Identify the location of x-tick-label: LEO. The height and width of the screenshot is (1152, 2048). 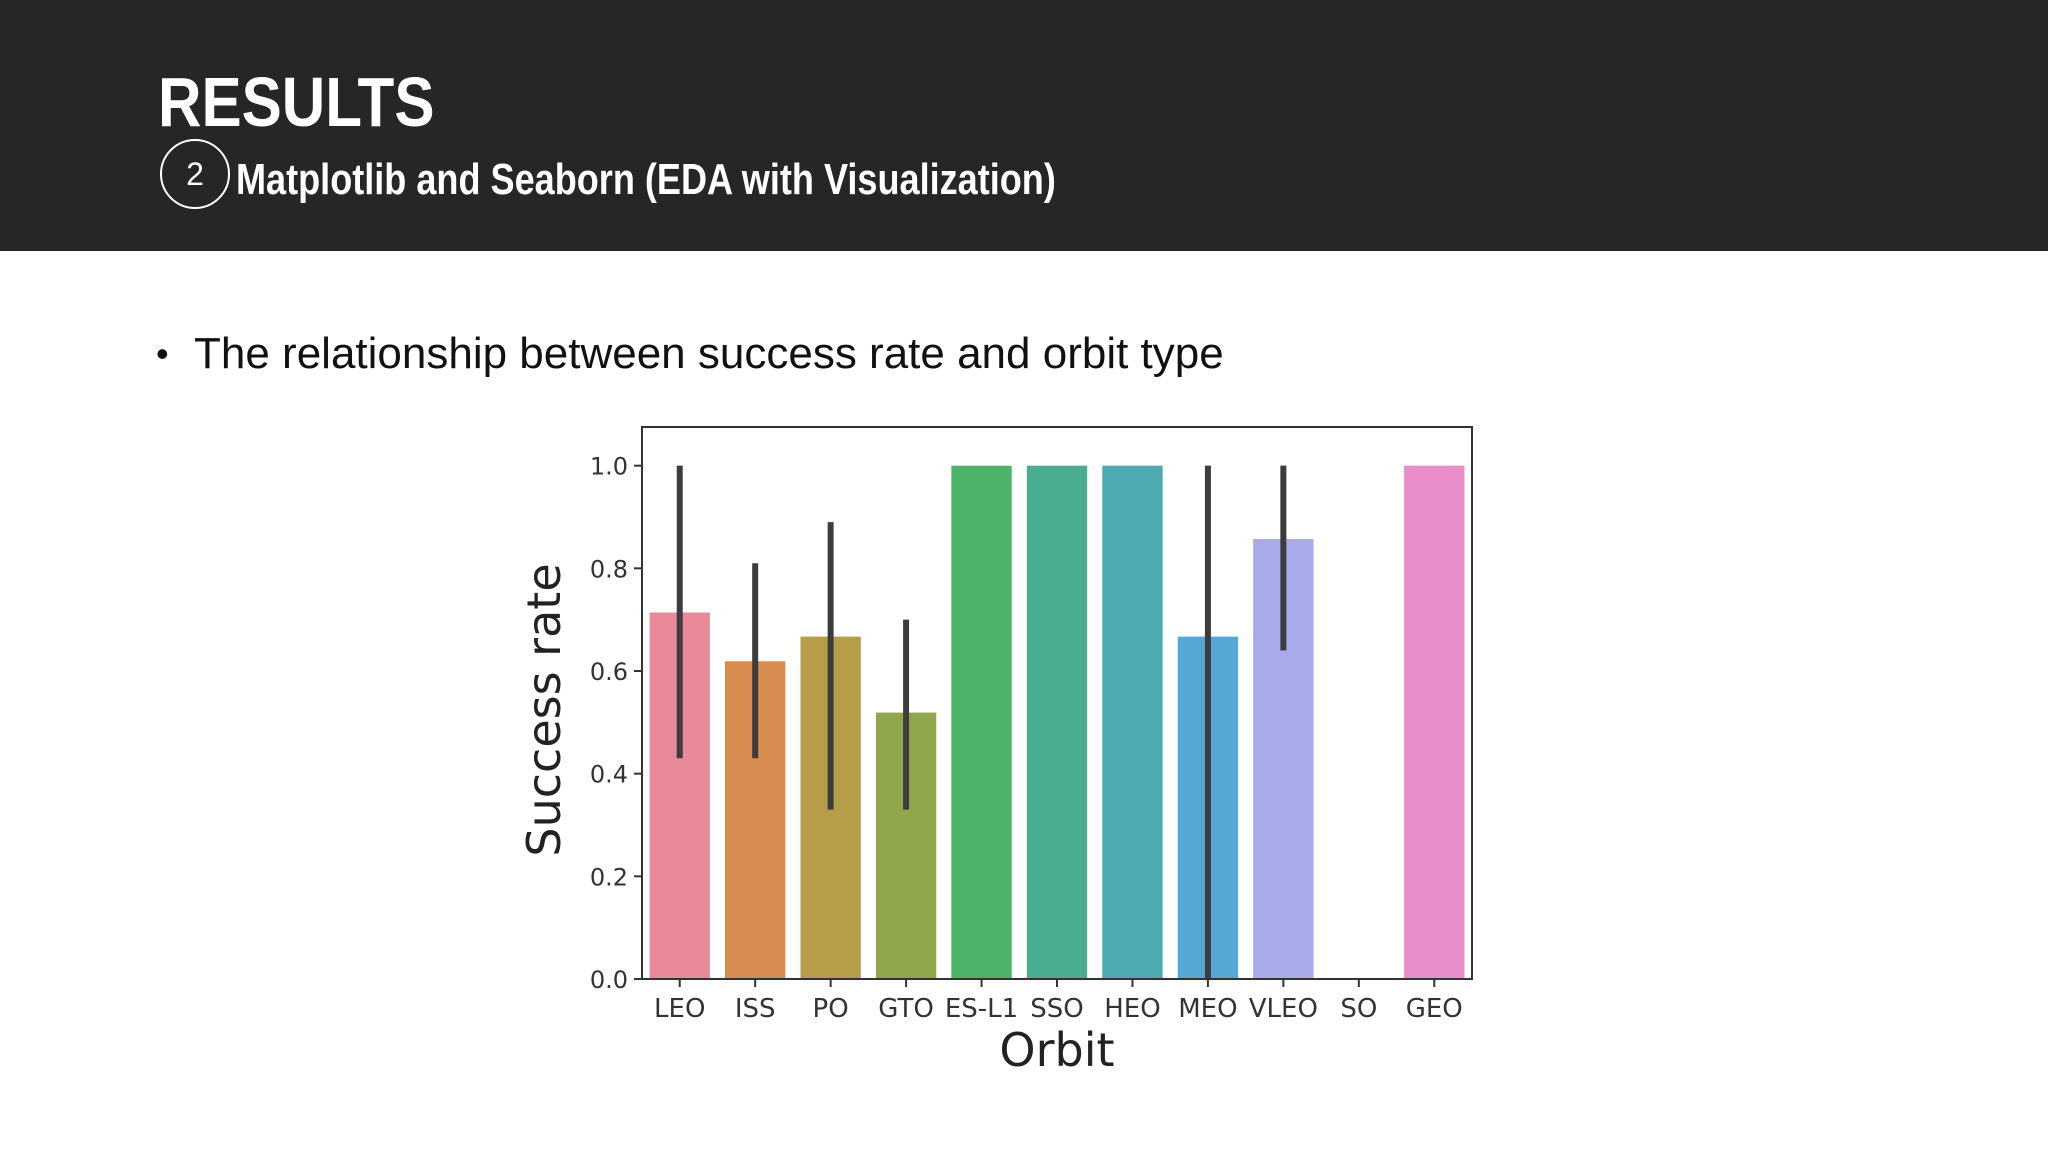
(679, 1009).